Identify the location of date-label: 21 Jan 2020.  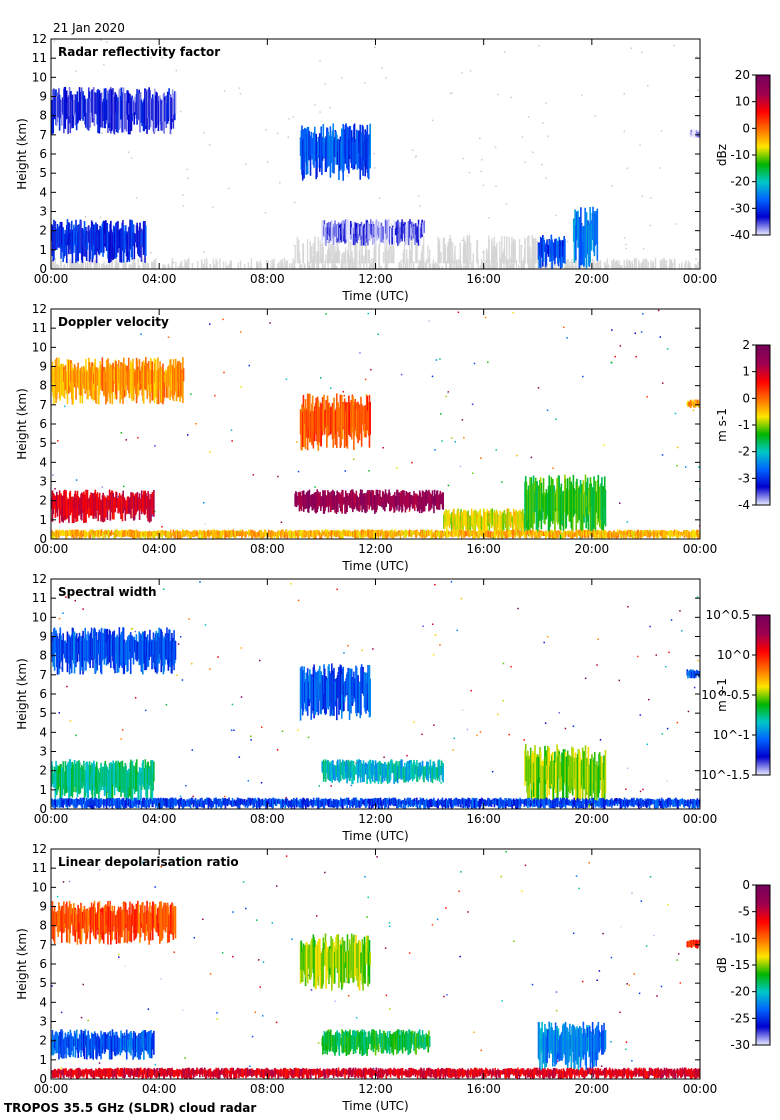
(89, 28).